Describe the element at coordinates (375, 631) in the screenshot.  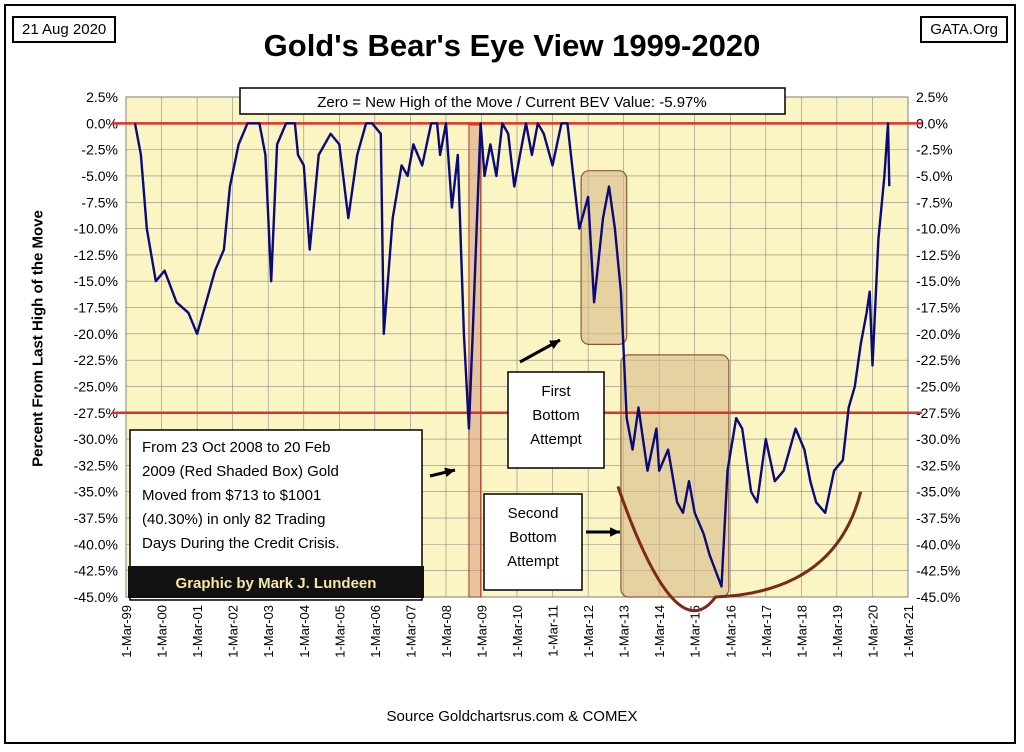
I see `x-tick-label: 1-Mar-06` at that location.